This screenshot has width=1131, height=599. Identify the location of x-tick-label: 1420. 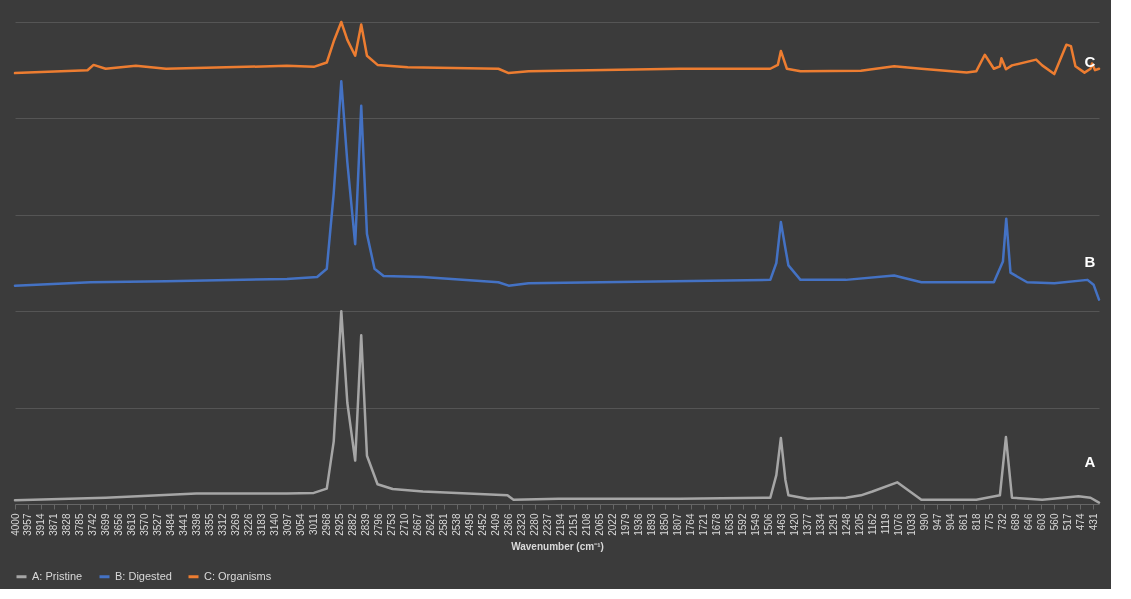
(794, 524).